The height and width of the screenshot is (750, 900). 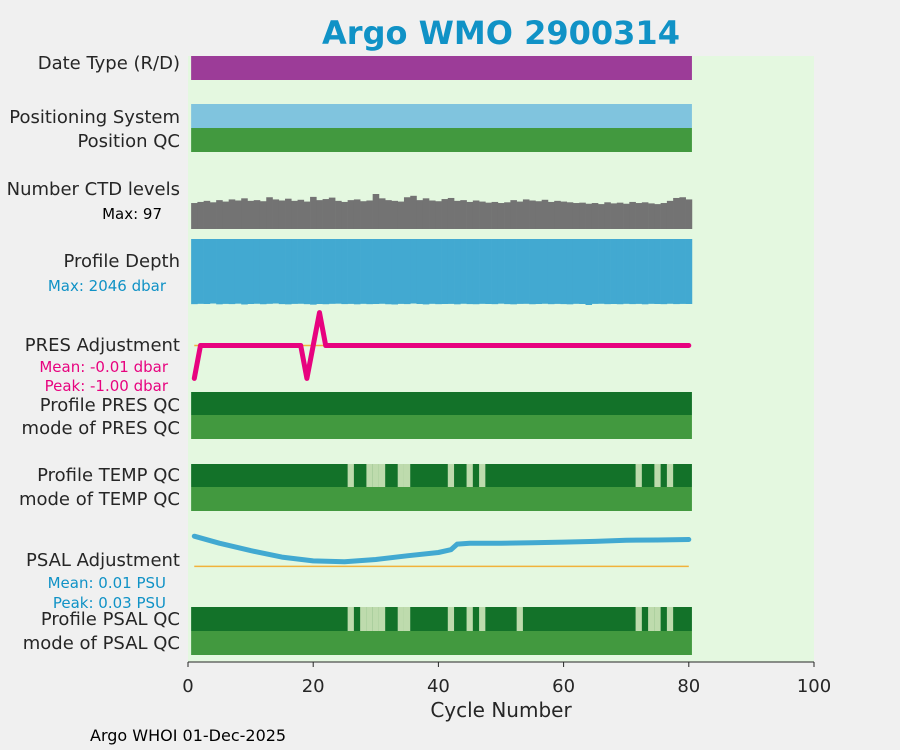 I want to click on psal-adjustment-line, so click(x=441, y=549).